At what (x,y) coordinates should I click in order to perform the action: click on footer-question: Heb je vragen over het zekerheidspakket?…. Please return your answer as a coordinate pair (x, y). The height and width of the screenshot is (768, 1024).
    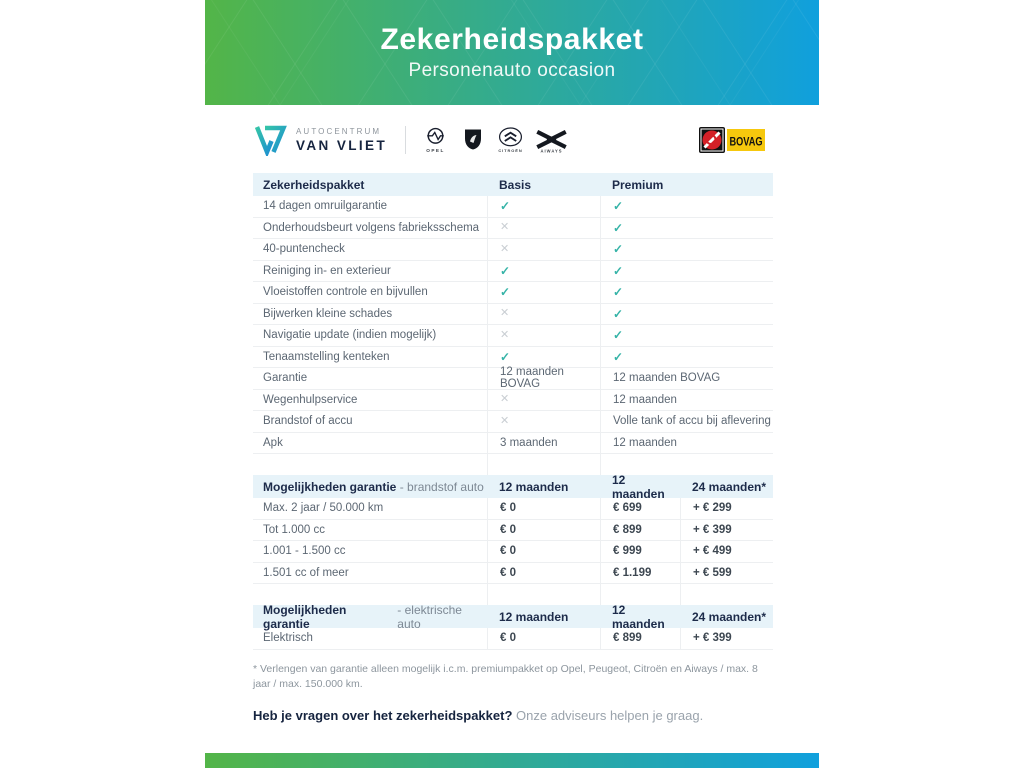
    Looking at the image, I should click on (513, 715).